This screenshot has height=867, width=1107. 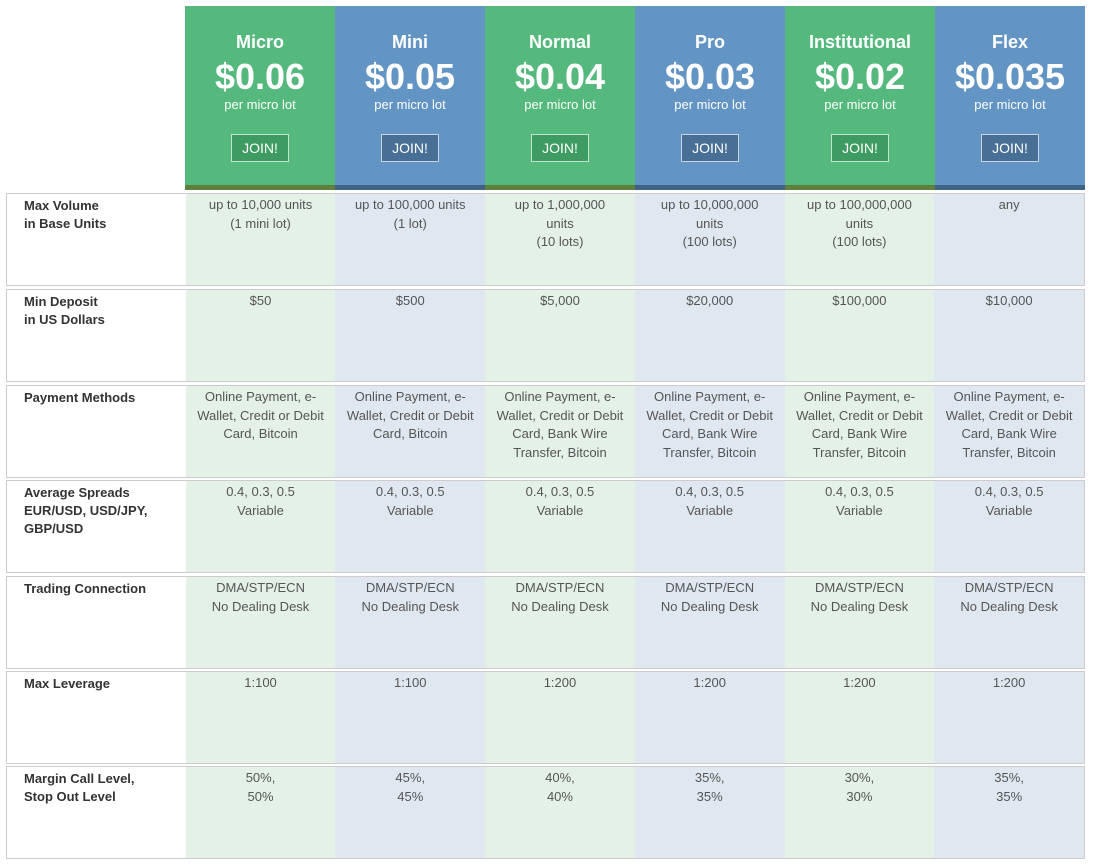 I want to click on table-cell: 45%, 45%, so click(x=410, y=812).